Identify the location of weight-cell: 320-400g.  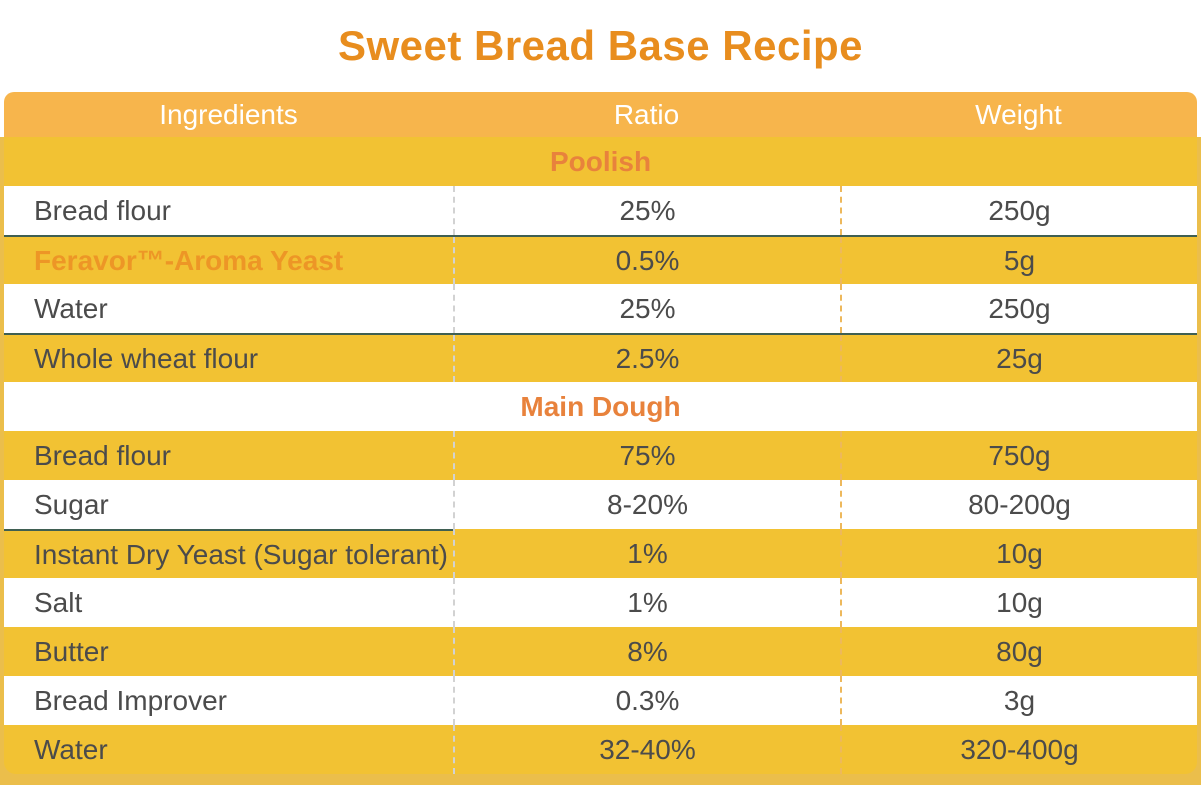
(1018, 749).